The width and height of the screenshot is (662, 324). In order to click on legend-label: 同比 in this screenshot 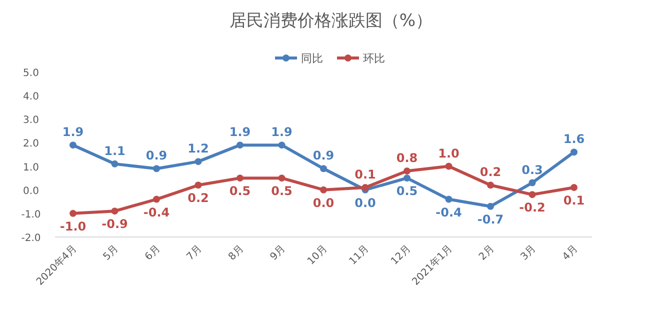, I will do `click(312, 58)`.